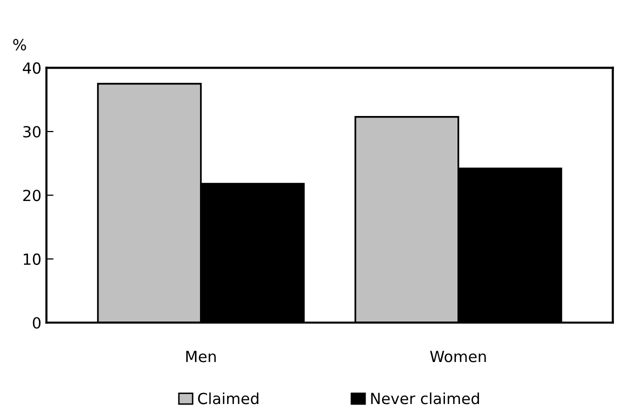  I want to click on x-tick-label: Women, so click(458, 356).